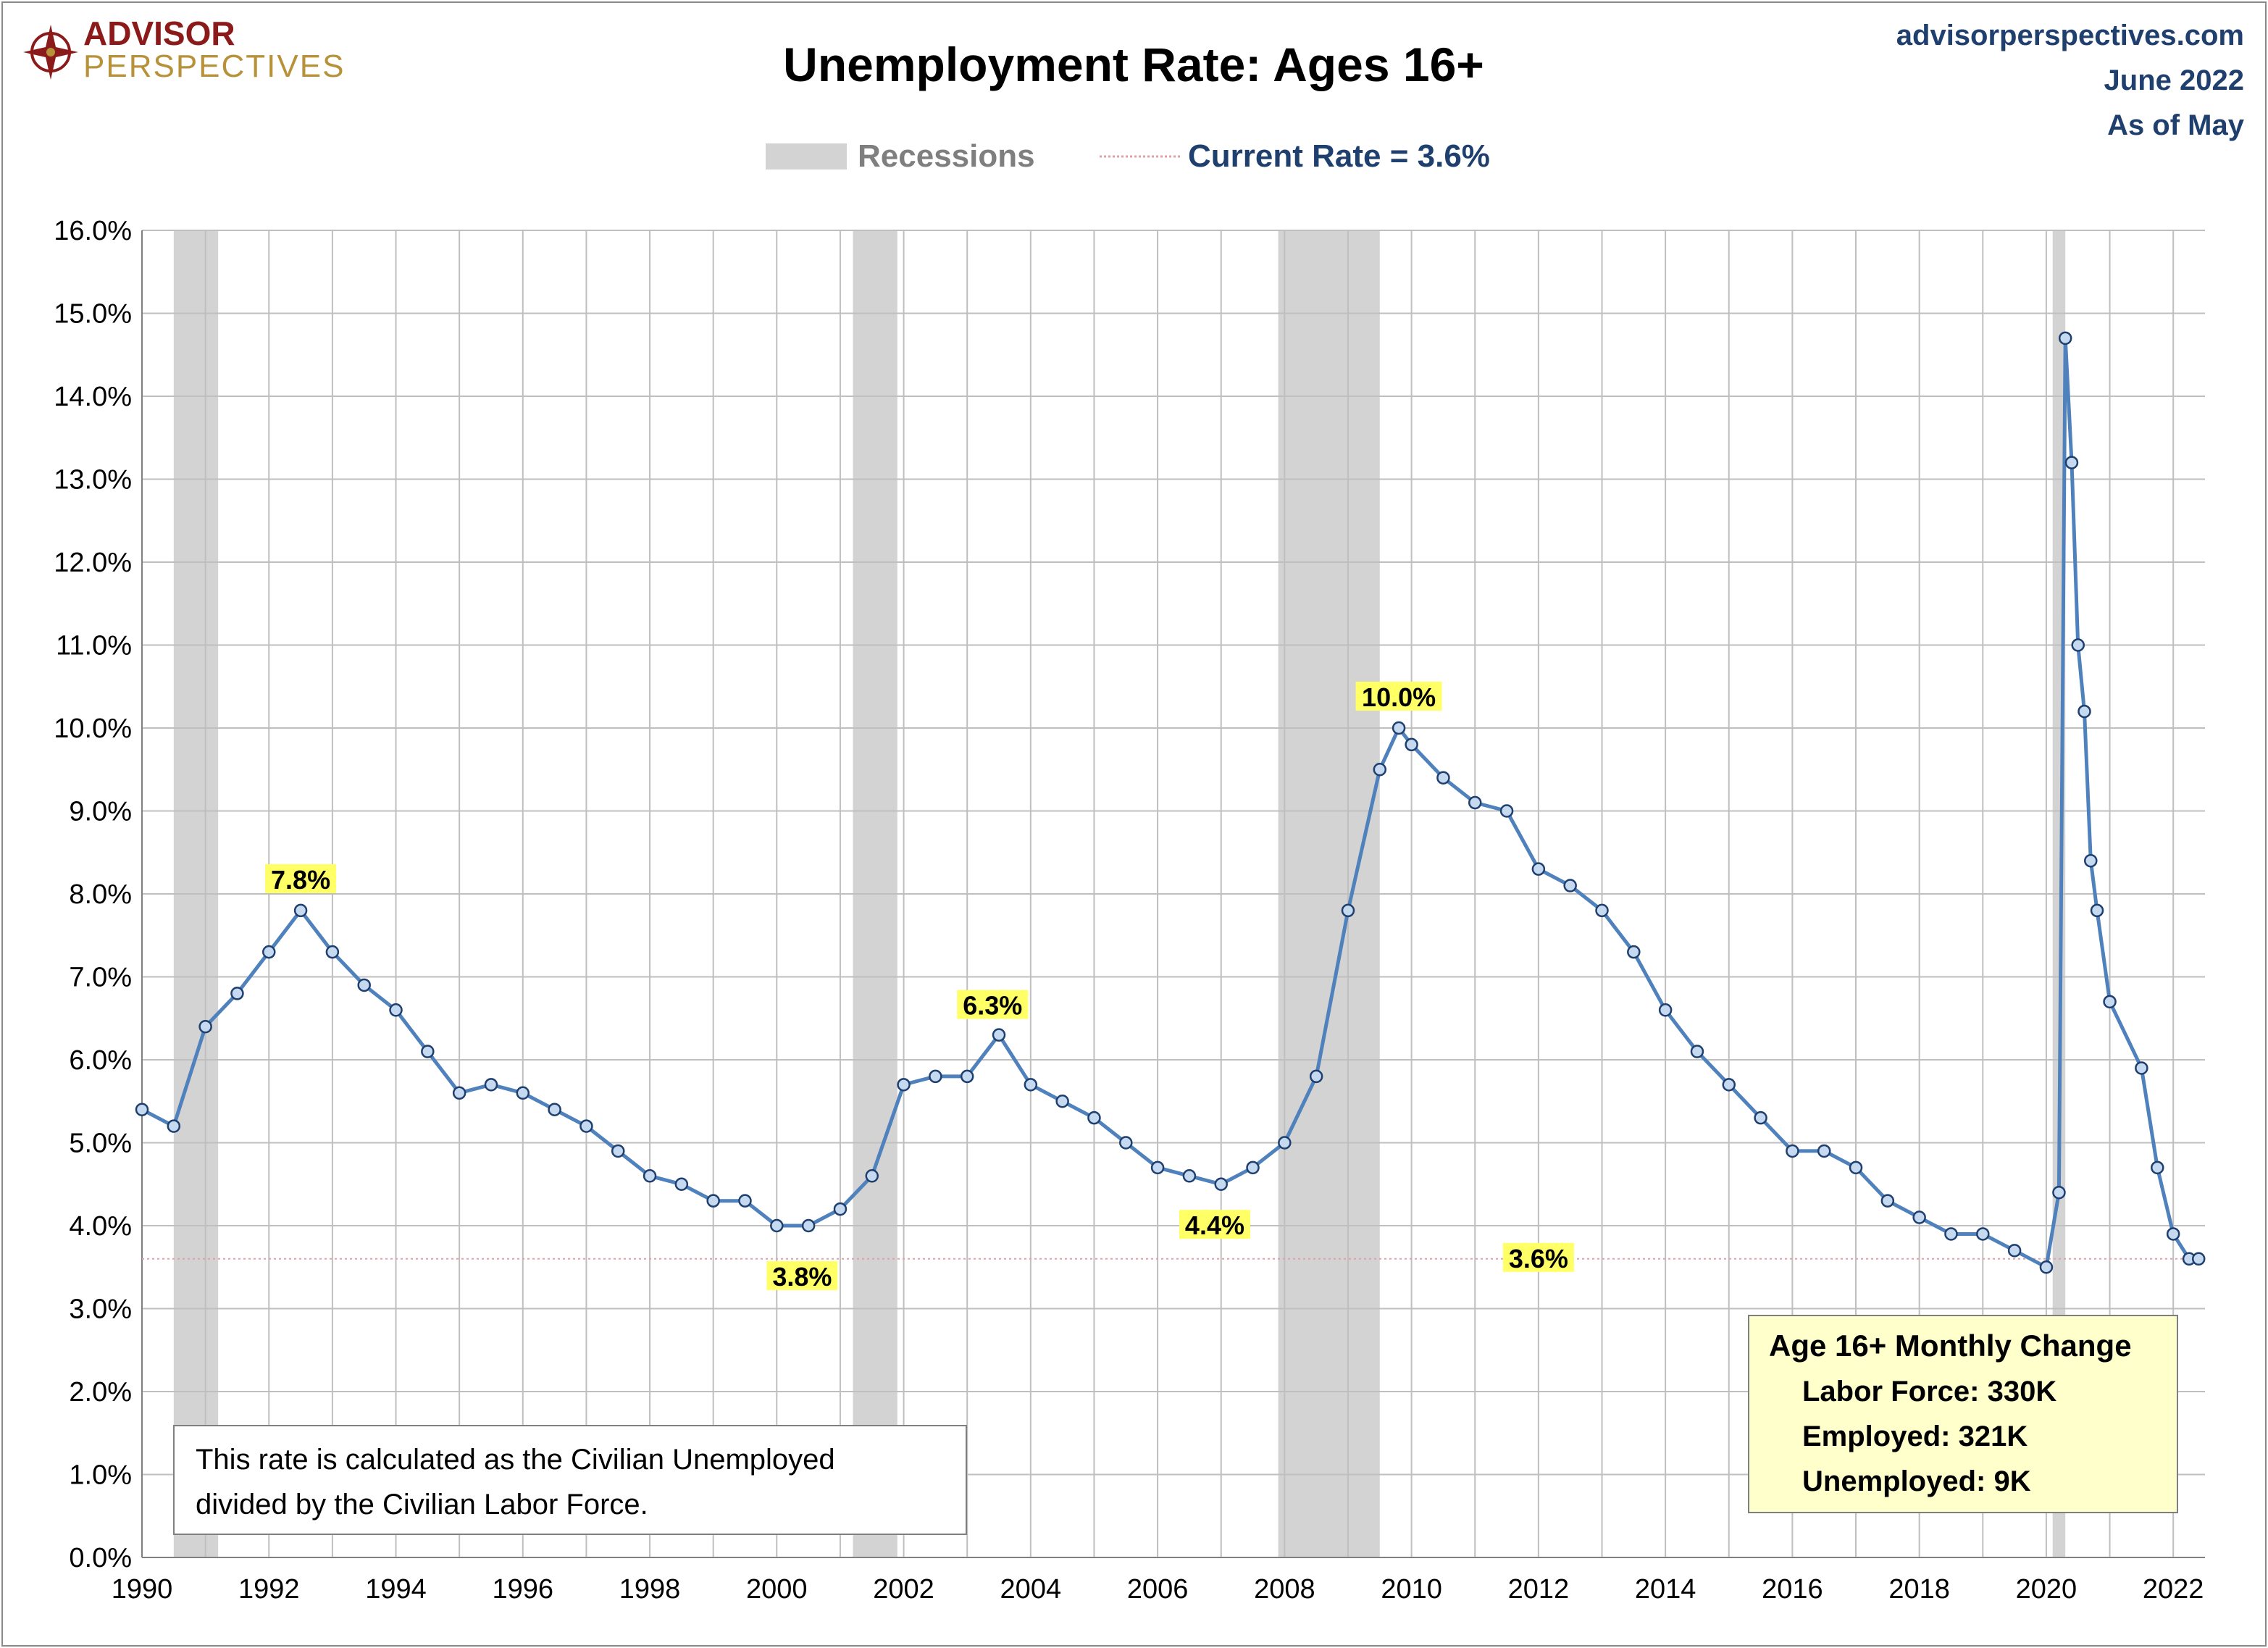 This screenshot has height=1648, width=2268. I want to click on annotation-text: 4.4%, so click(1215, 1225).